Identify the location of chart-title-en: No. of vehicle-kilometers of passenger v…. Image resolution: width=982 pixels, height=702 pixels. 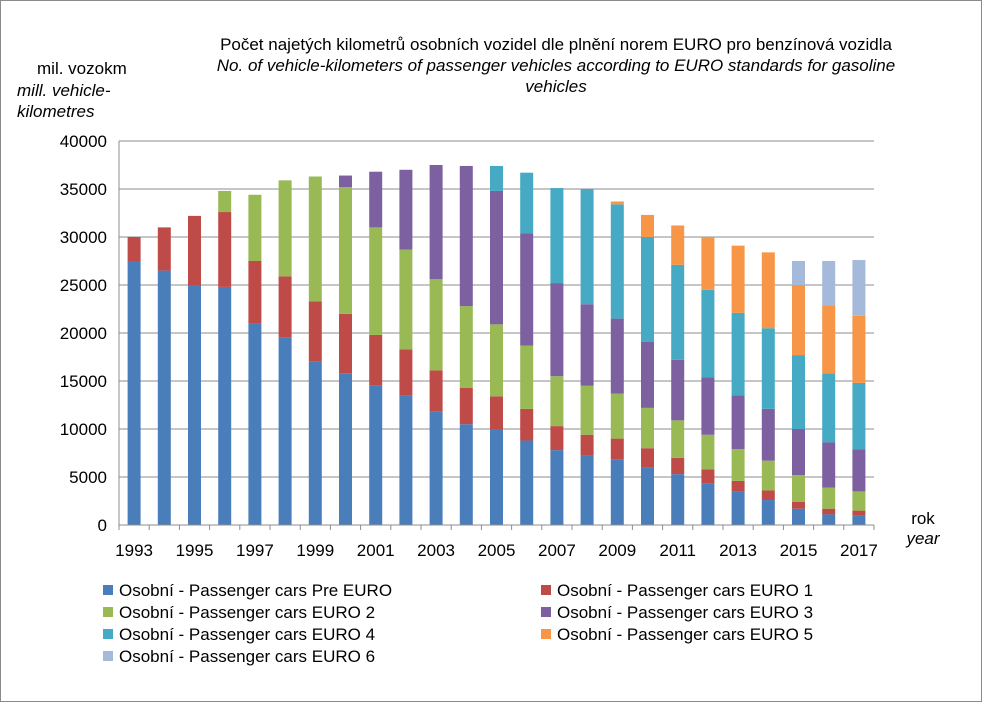
(556, 65).